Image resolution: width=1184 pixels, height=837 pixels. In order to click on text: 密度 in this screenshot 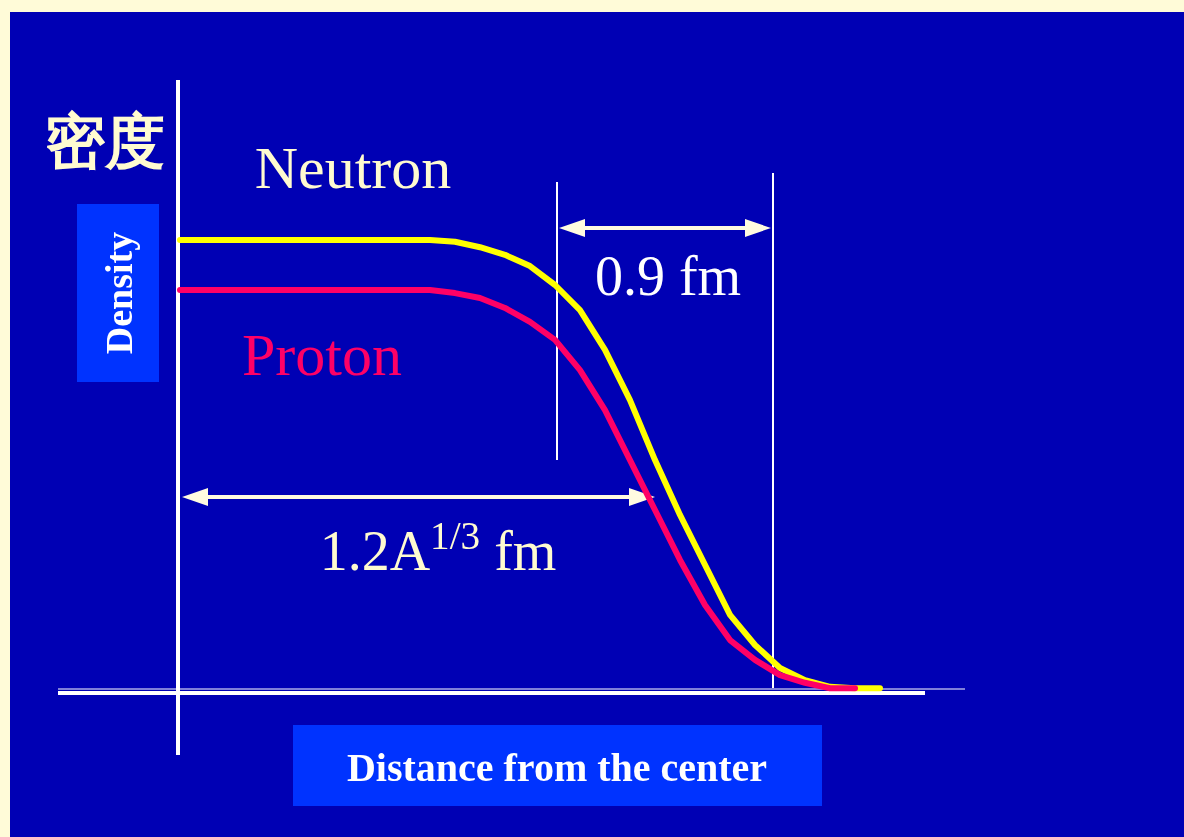, I will do `click(105, 141)`.